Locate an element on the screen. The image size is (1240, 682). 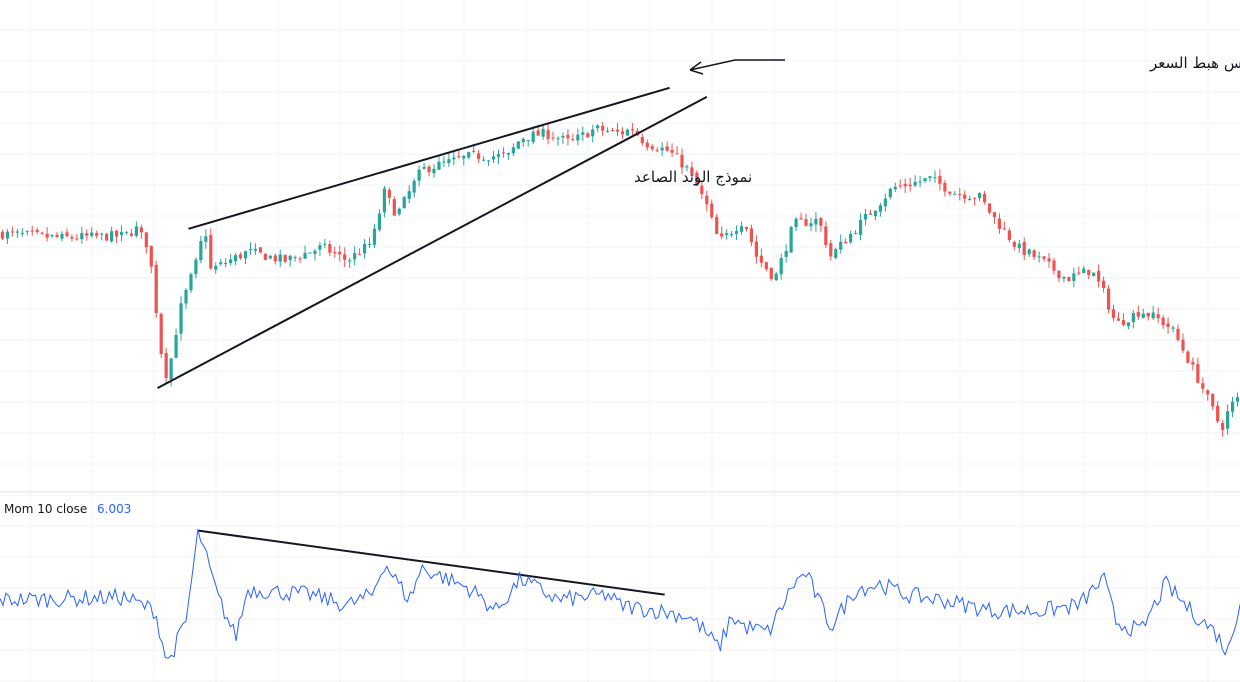
indicator-value: 6.003 is located at coordinates (114, 509).